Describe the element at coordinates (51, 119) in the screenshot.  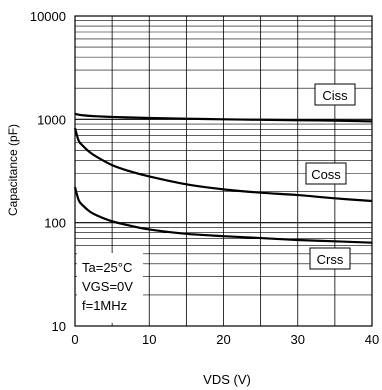
I see `y-tick-label: 1000` at that location.